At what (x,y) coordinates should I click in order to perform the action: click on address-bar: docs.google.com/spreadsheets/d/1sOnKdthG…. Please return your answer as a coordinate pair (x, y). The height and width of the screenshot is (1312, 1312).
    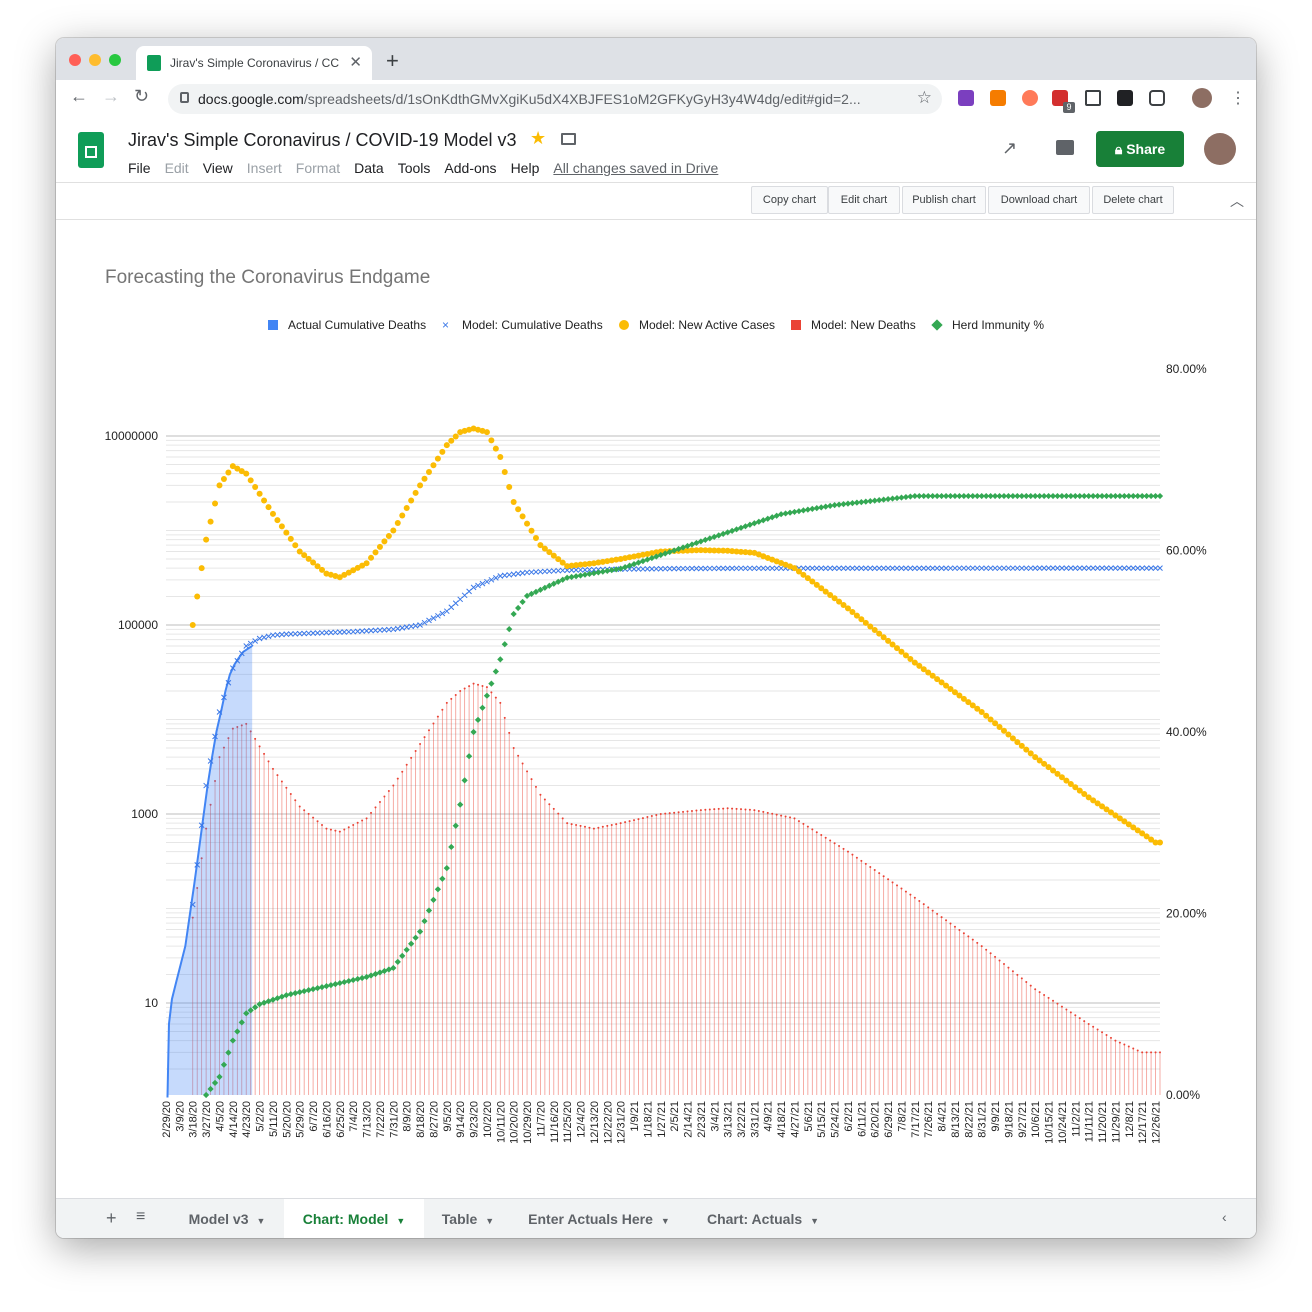
    Looking at the image, I should click on (555, 99).